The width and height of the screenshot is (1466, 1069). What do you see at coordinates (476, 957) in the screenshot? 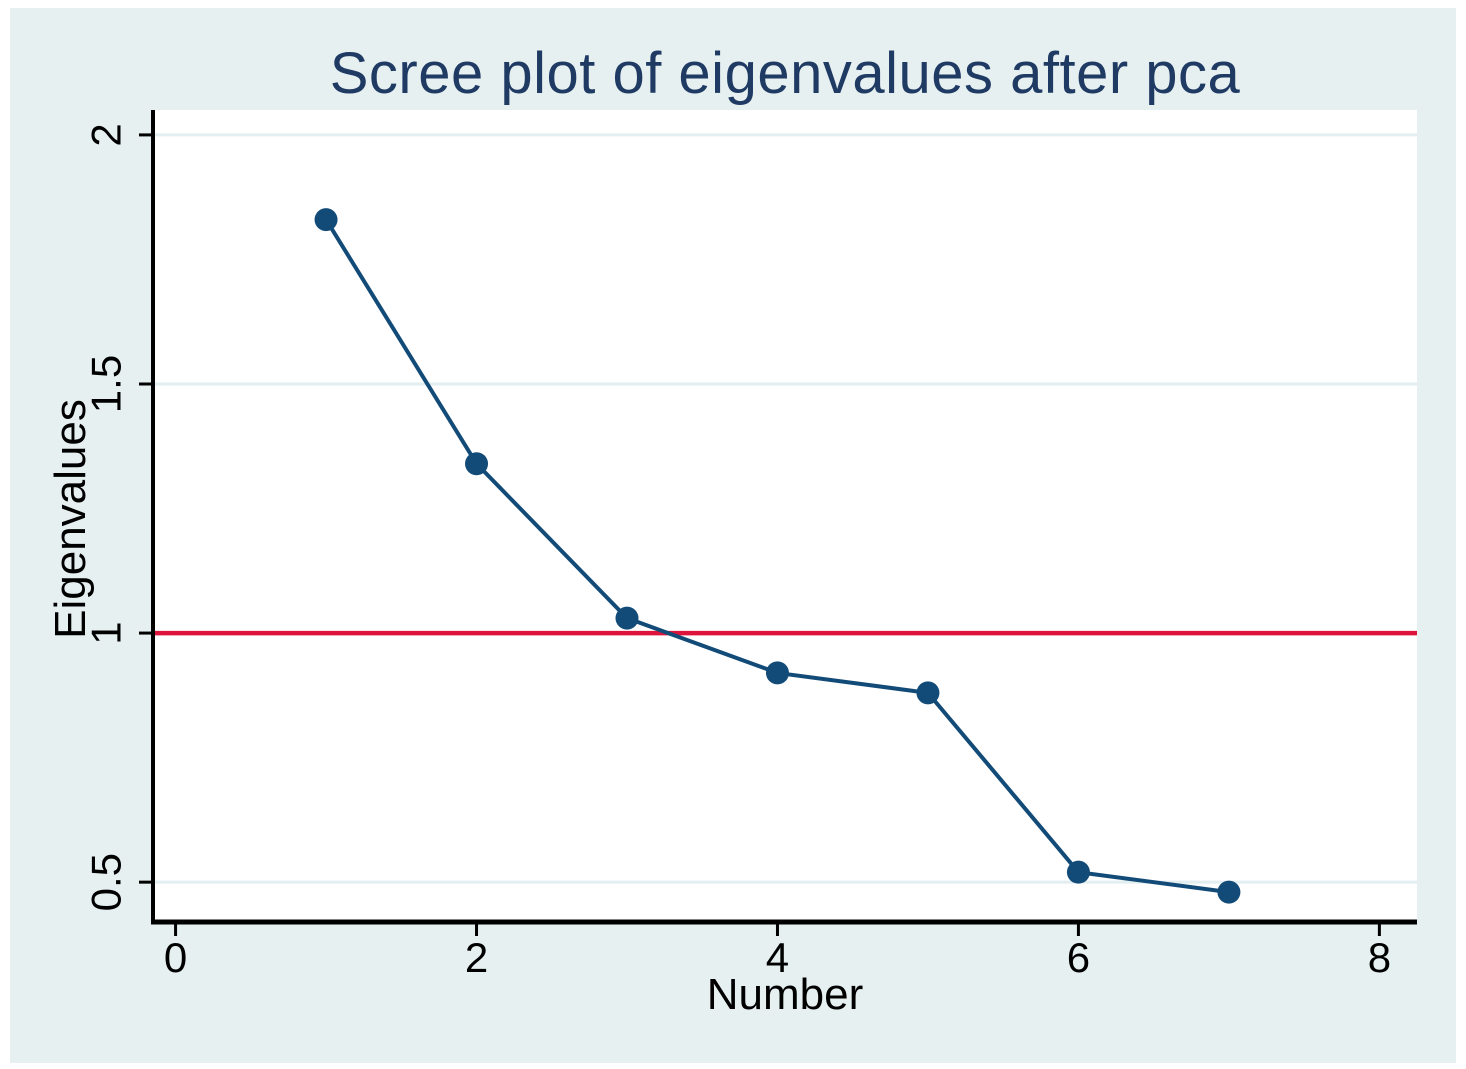
I see `x-tick-label: 2` at bounding box center [476, 957].